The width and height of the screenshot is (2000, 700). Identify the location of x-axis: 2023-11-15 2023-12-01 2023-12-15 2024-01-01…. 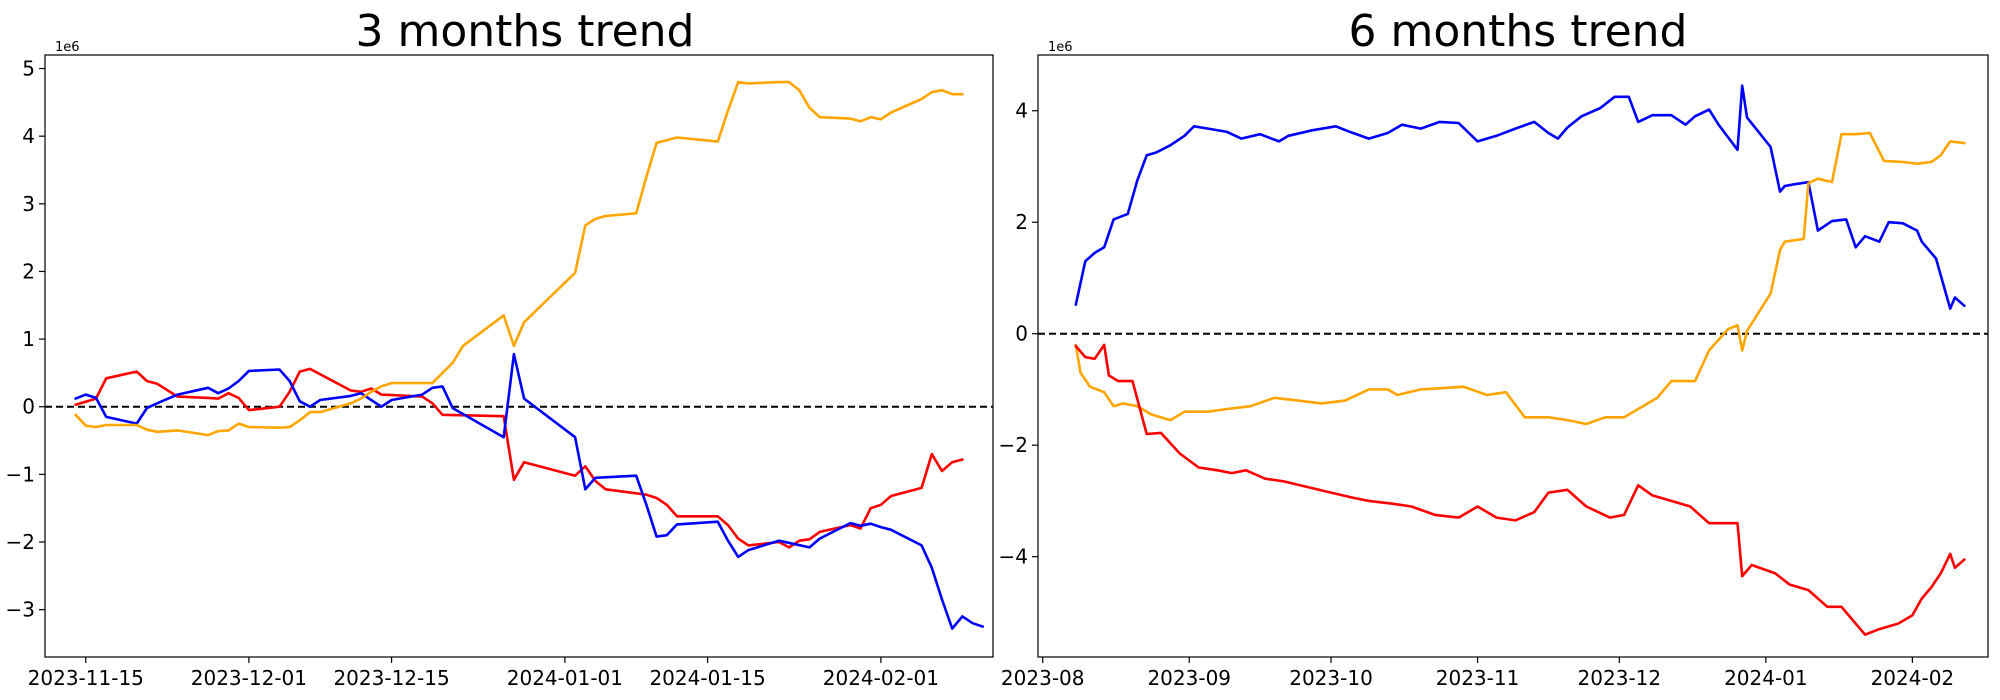
(483, 673).